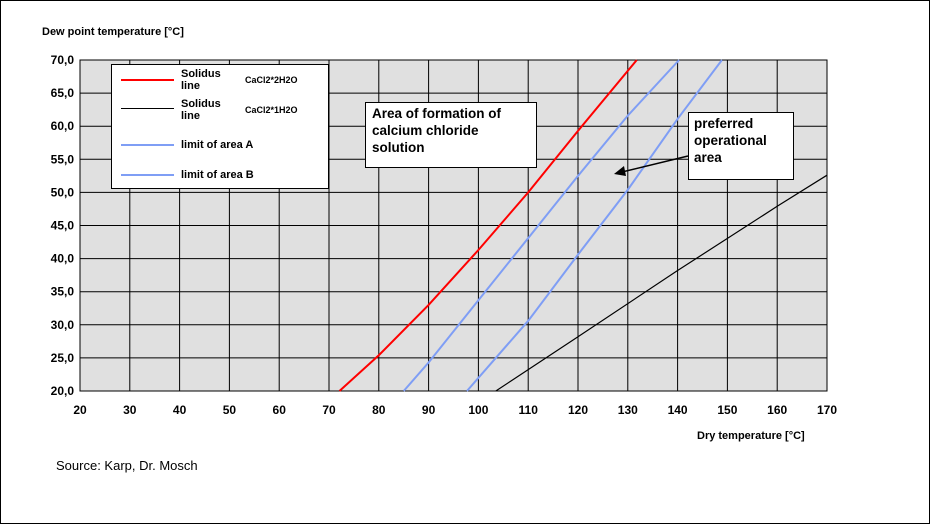  What do you see at coordinates (63, 93) in the screenshot?
I see `y-tick-label: 65,0` at bounding box center [63, 93].